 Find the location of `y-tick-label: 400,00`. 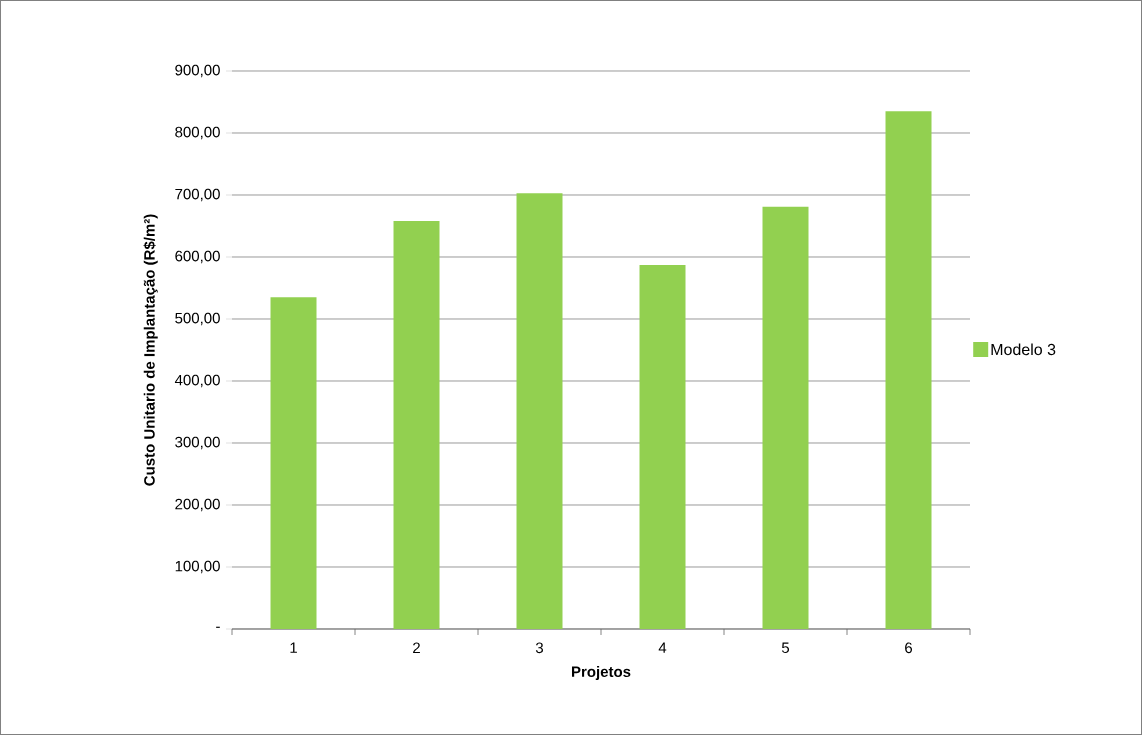

y-tick-label: 400,00 is located at coordinates (197, 381).